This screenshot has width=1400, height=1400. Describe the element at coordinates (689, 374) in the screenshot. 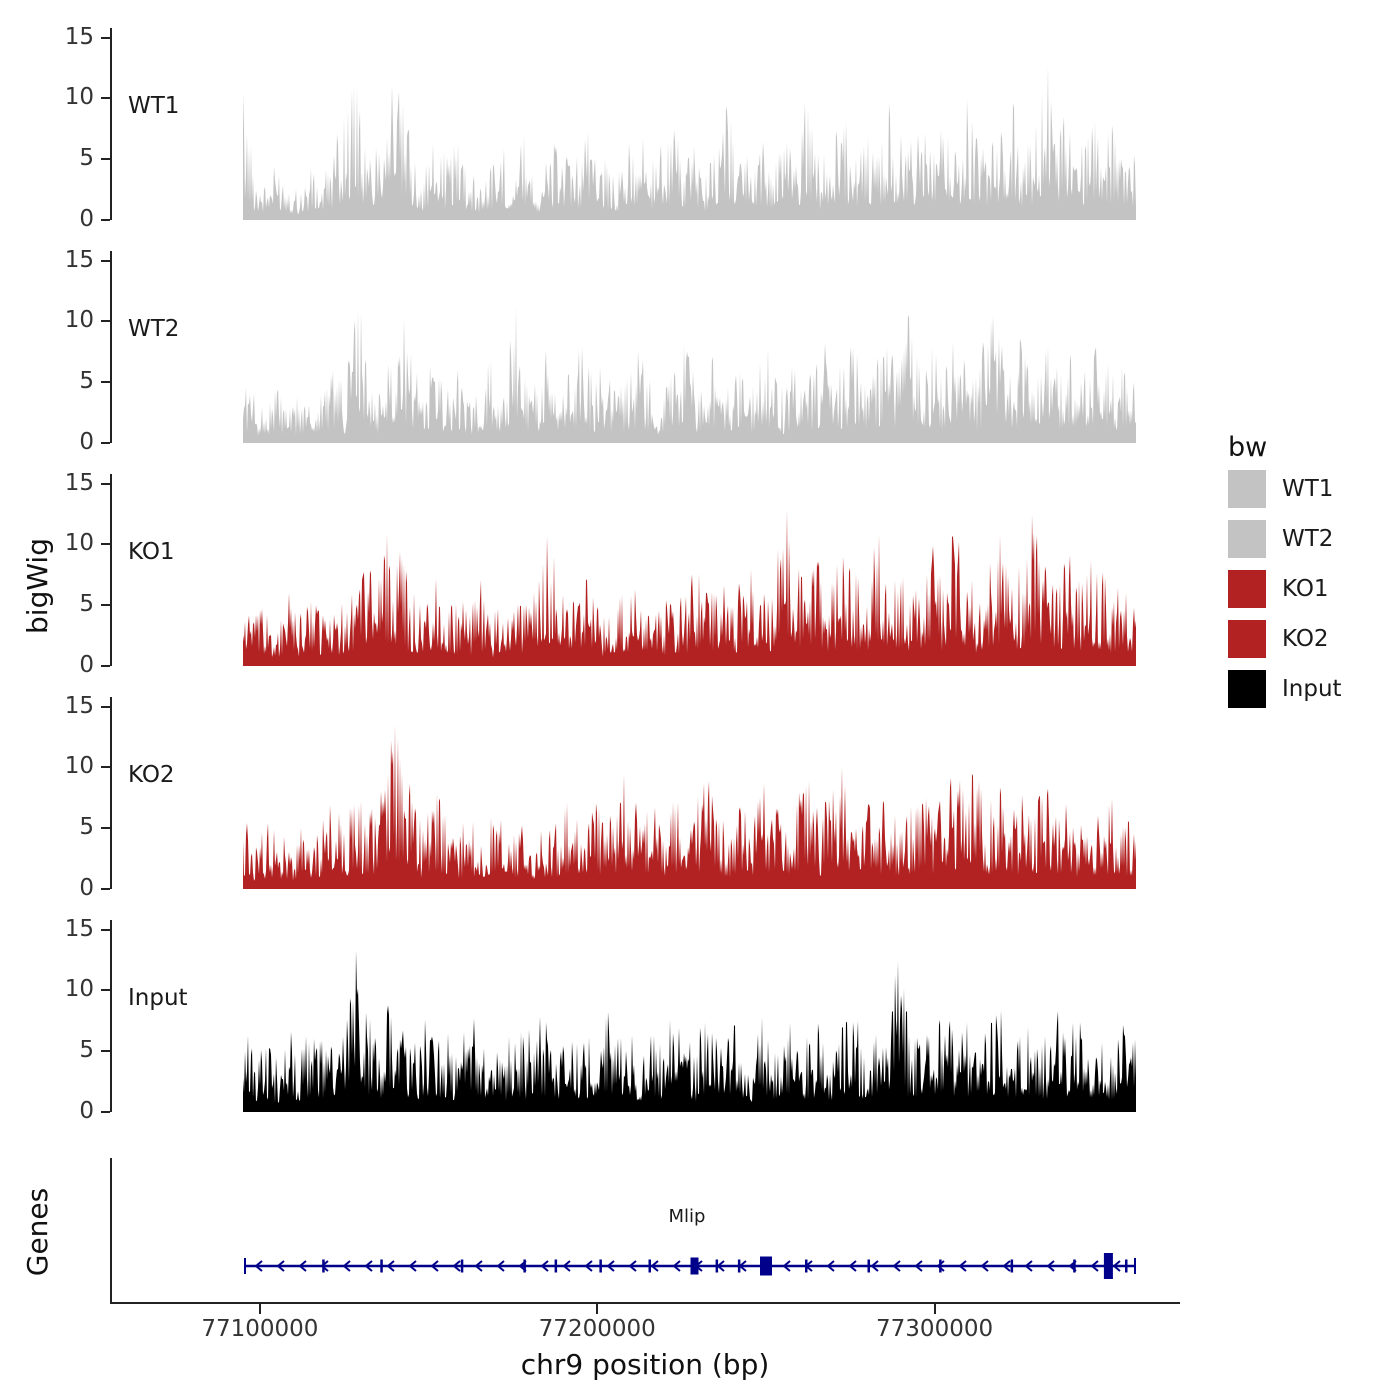

I see `track-coverage-wt2` at that location.